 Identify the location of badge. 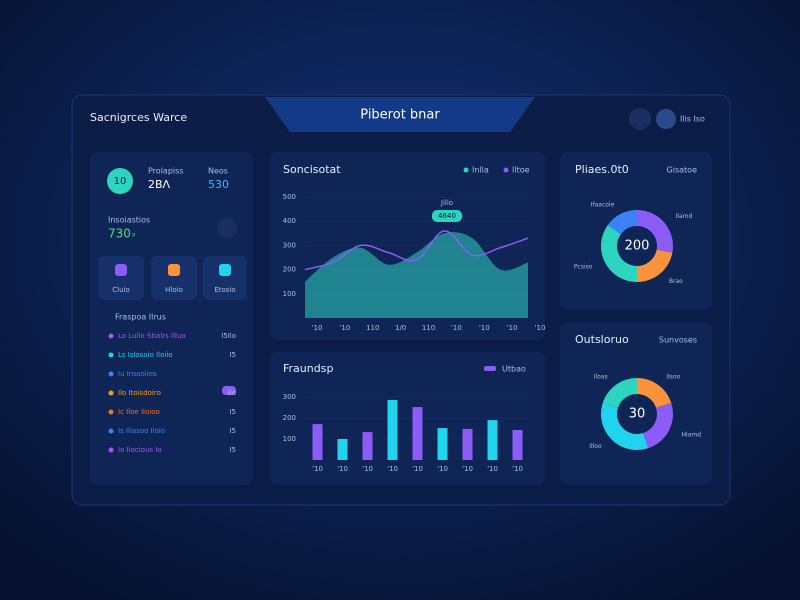
(120, 181).